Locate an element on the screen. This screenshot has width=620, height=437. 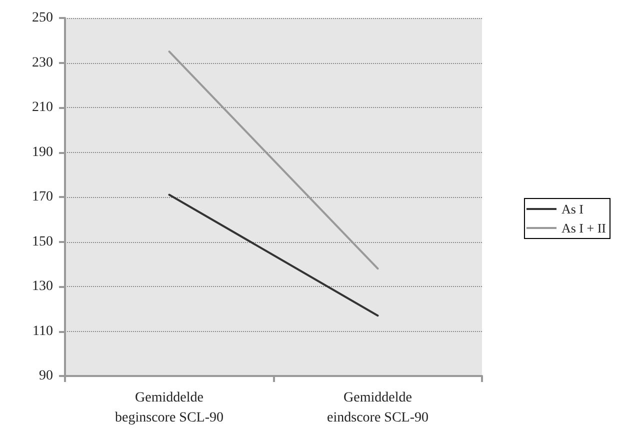
x-tick-label: Gemiddelde beginscore SCL-90 is located at coordinates (169, 408).